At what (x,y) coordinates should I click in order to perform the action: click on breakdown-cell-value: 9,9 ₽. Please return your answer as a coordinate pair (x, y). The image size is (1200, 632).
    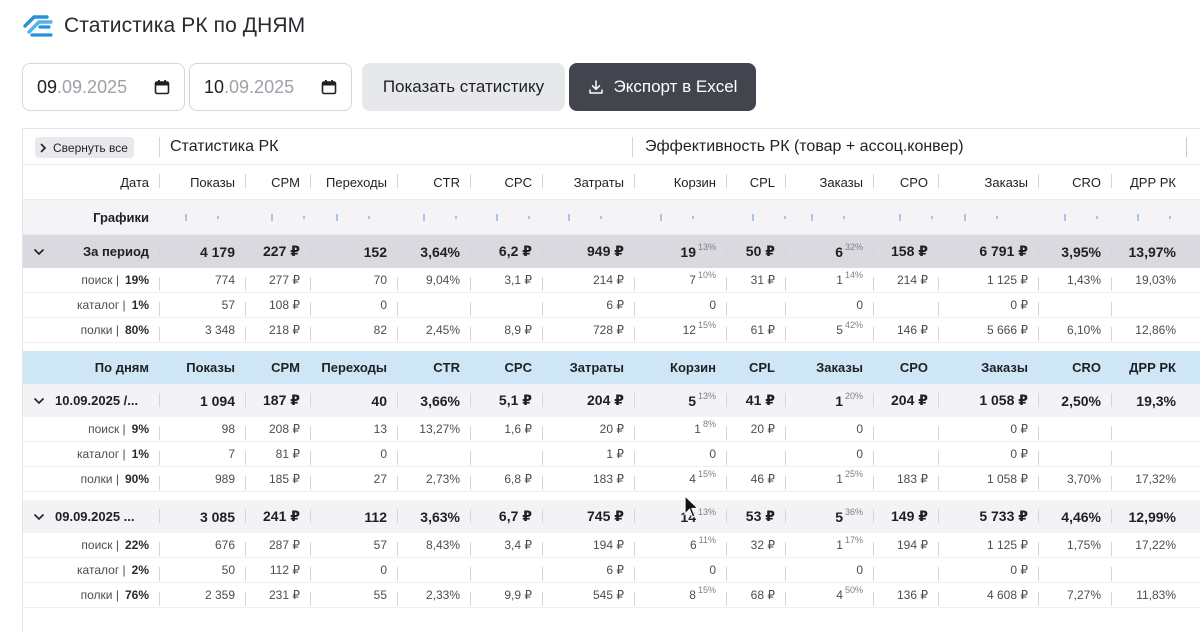
    Looking at the image, I should click on (518, 595).